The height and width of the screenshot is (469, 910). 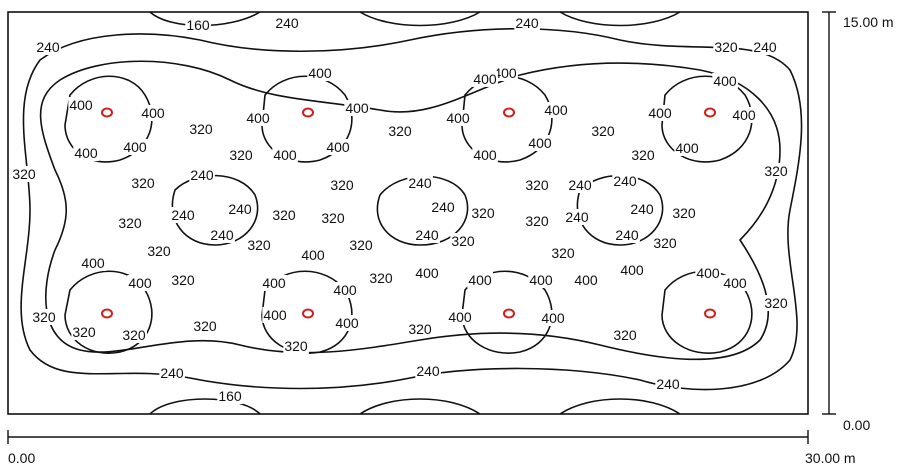 What do you see at coordinates (830, 458) in the screenshot?
I see `x-end-label: 30.00 m` at bounding box center [830, 458].